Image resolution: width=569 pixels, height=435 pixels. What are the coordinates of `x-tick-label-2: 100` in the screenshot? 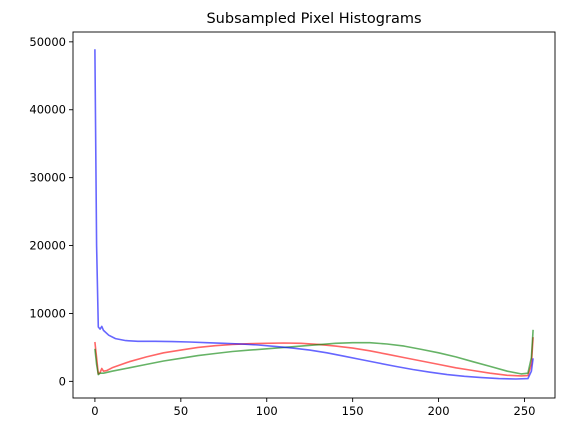 It's located at (267, 411).